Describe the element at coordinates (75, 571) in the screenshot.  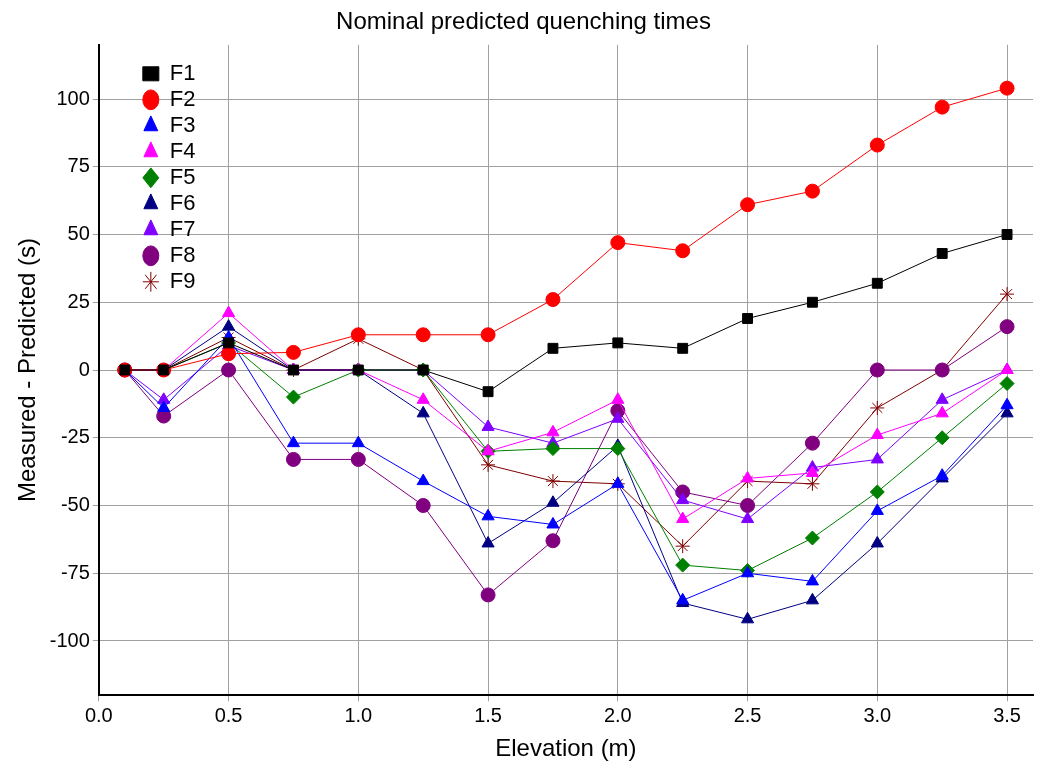
I see `y-tick-label: -75` at that location.